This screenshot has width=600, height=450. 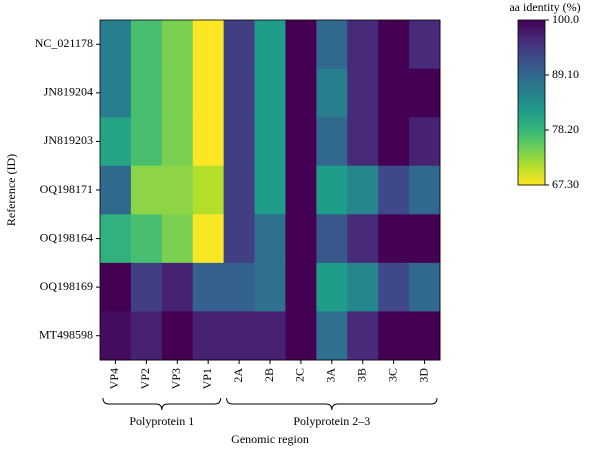 What do you see at coordinates (565, 19) in the screenshot?
I see `colorbar-tick-label: 100.0` at bounding box center [565, 19].